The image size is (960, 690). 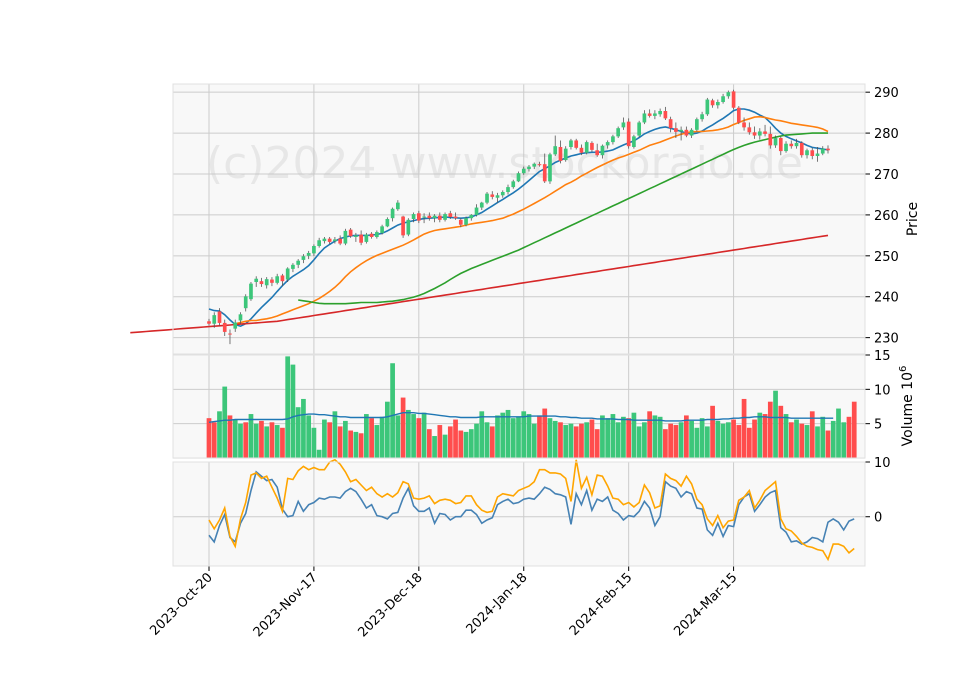 What do you see at coordinates (705, 604) in the screenshot?
I see `x-tick-label: 2024-Mar-15` at bounding box center [705, 604].